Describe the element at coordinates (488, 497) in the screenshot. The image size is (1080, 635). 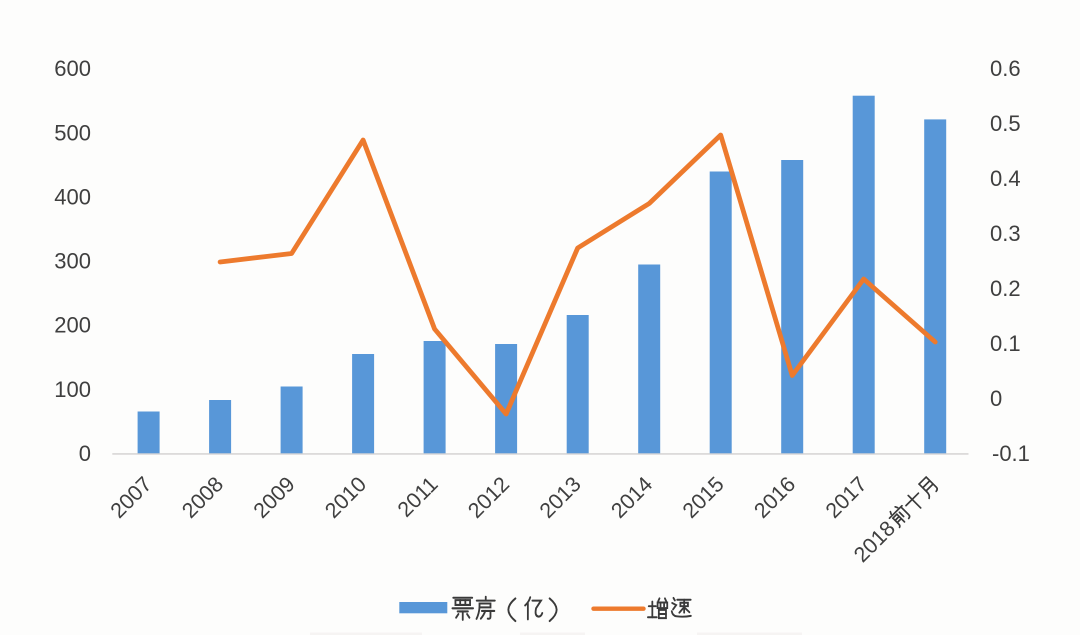
I see `svg-text: 2012` at that location.